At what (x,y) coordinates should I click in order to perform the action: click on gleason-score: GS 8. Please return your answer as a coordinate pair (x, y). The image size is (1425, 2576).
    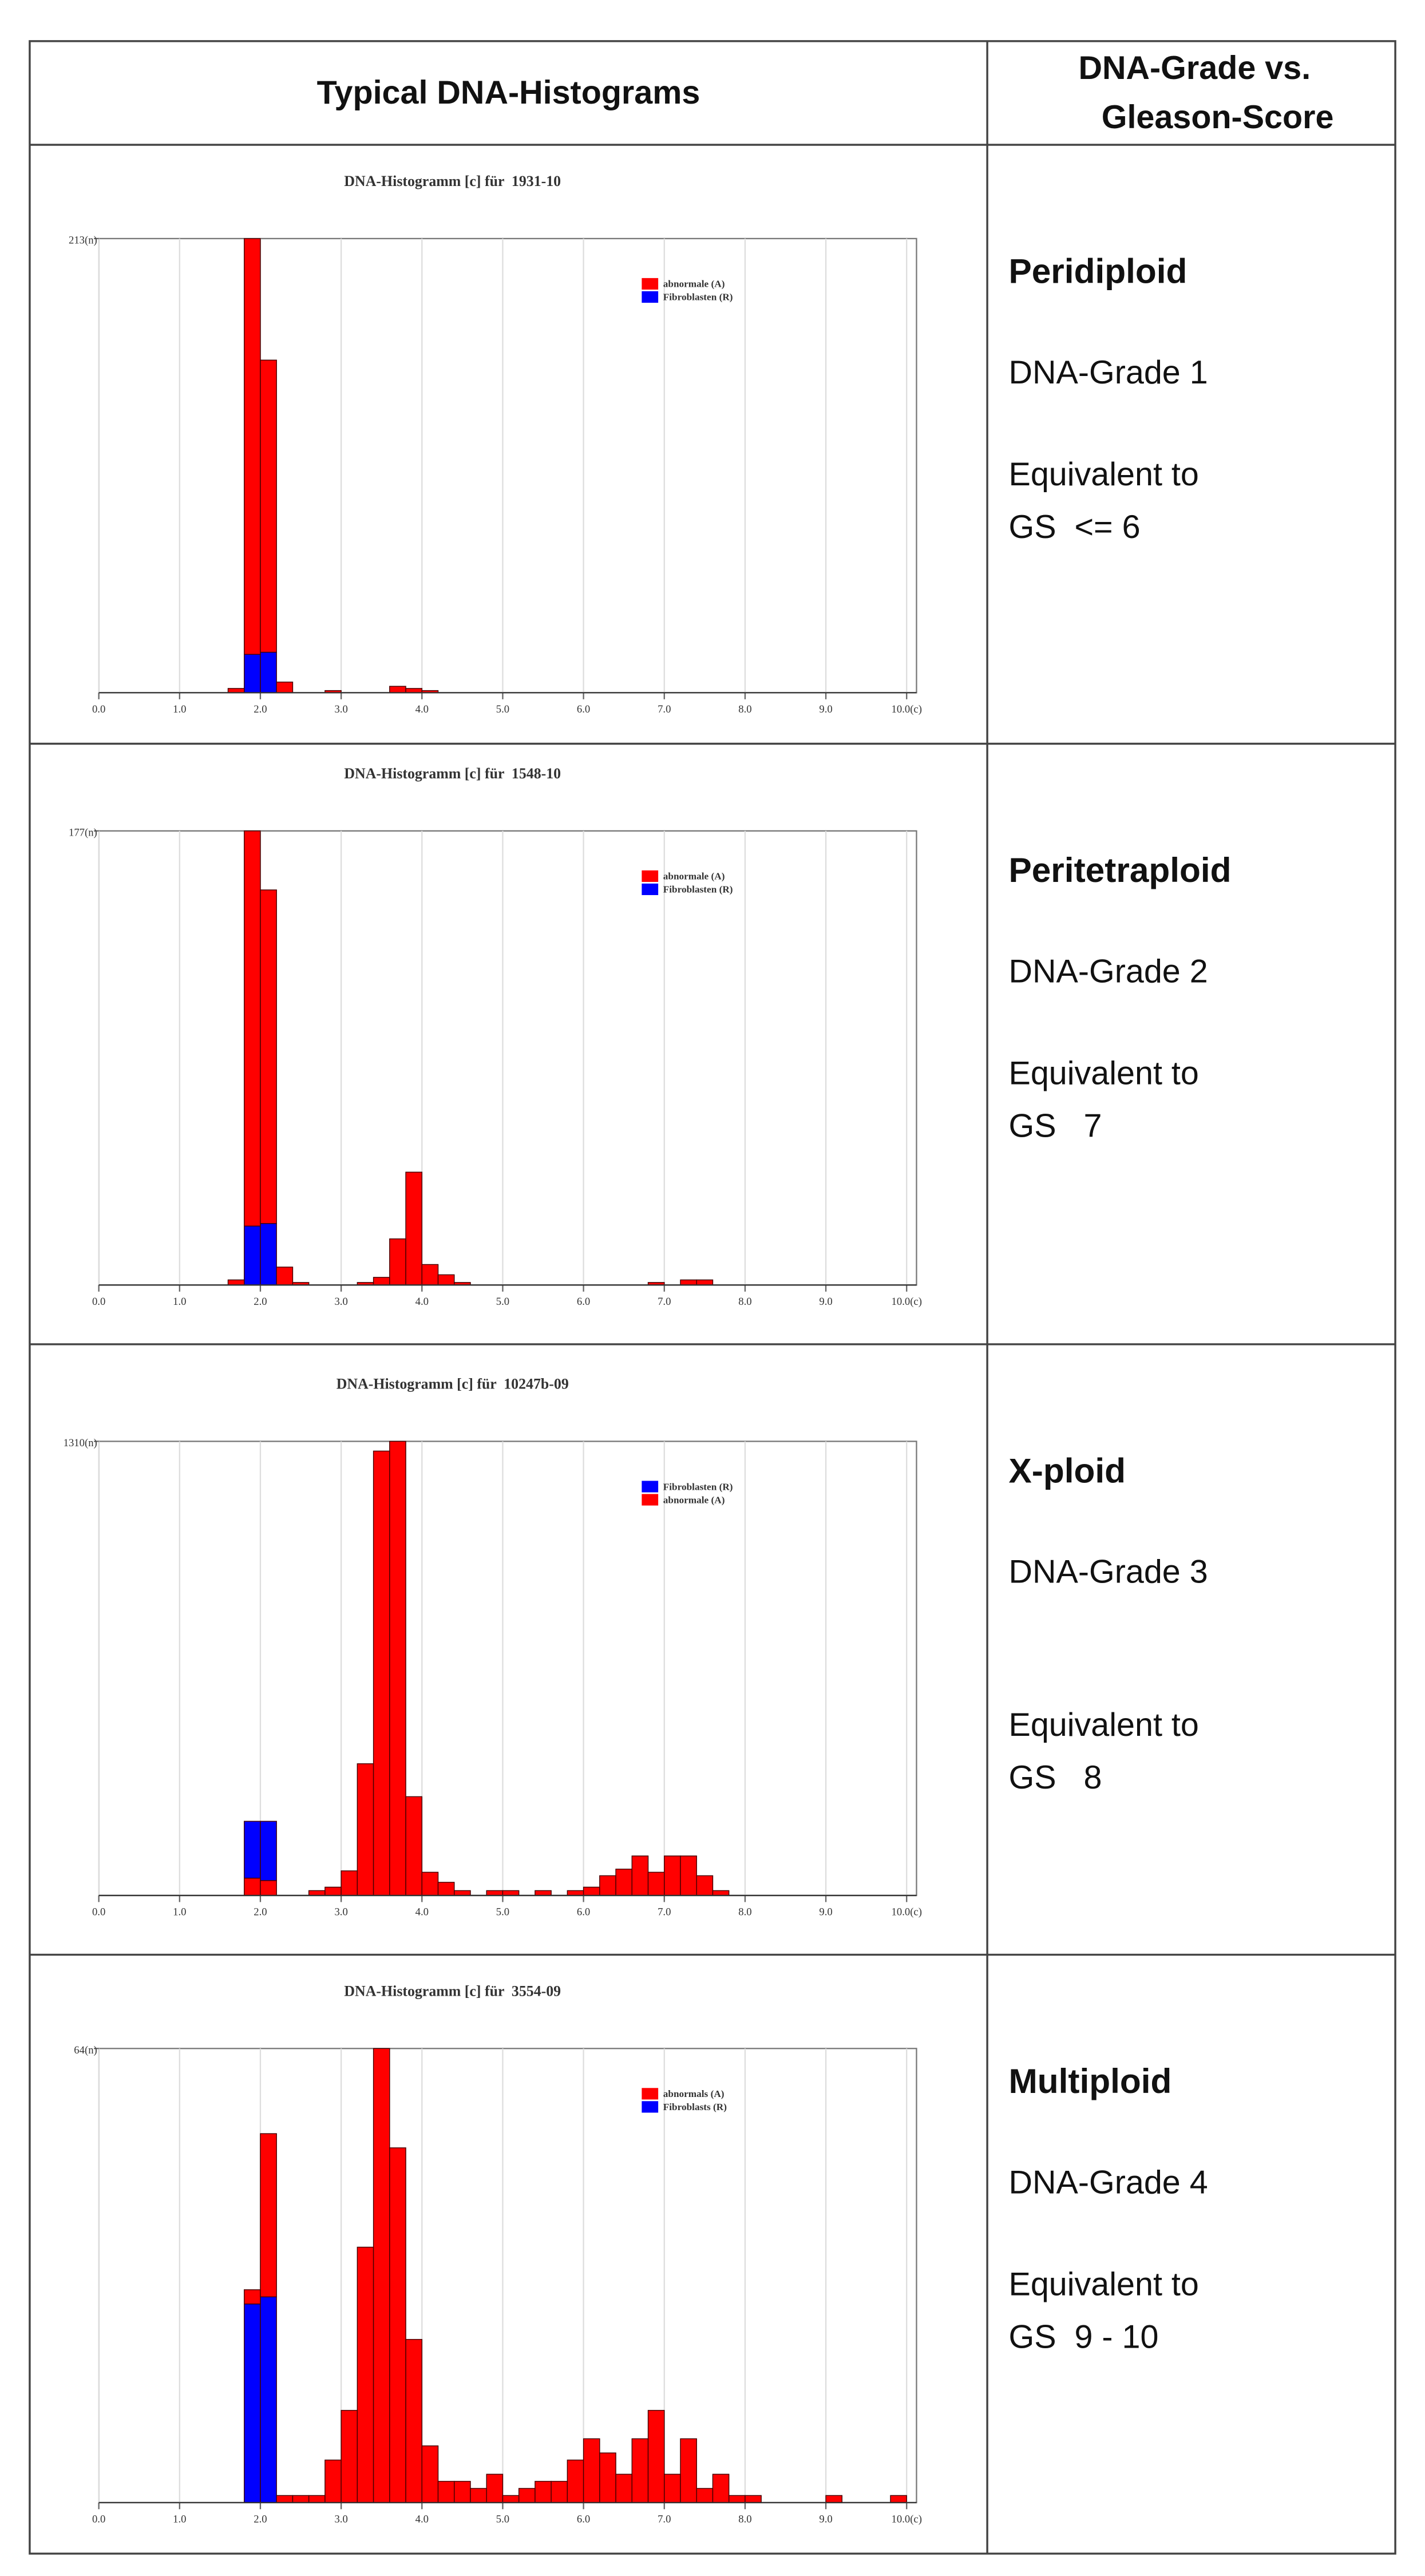
    Looking at the image, I should click on (1055, 1777).